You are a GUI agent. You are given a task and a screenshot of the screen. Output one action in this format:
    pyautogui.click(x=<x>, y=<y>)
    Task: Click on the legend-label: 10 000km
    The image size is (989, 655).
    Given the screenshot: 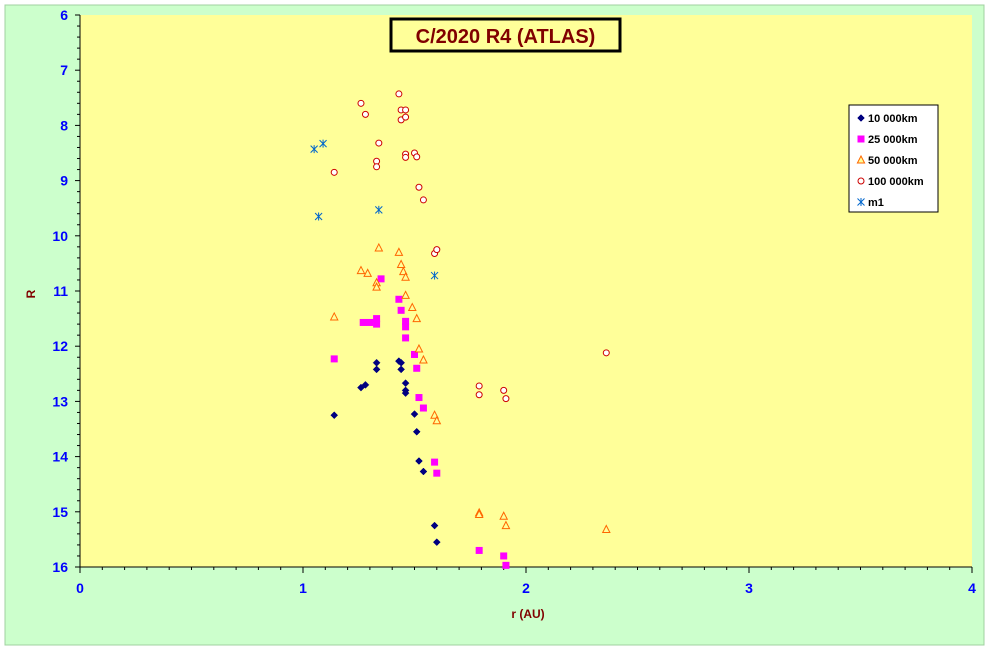 What is the action you would take?
    pyautogui.click(x=893, y=119)
    